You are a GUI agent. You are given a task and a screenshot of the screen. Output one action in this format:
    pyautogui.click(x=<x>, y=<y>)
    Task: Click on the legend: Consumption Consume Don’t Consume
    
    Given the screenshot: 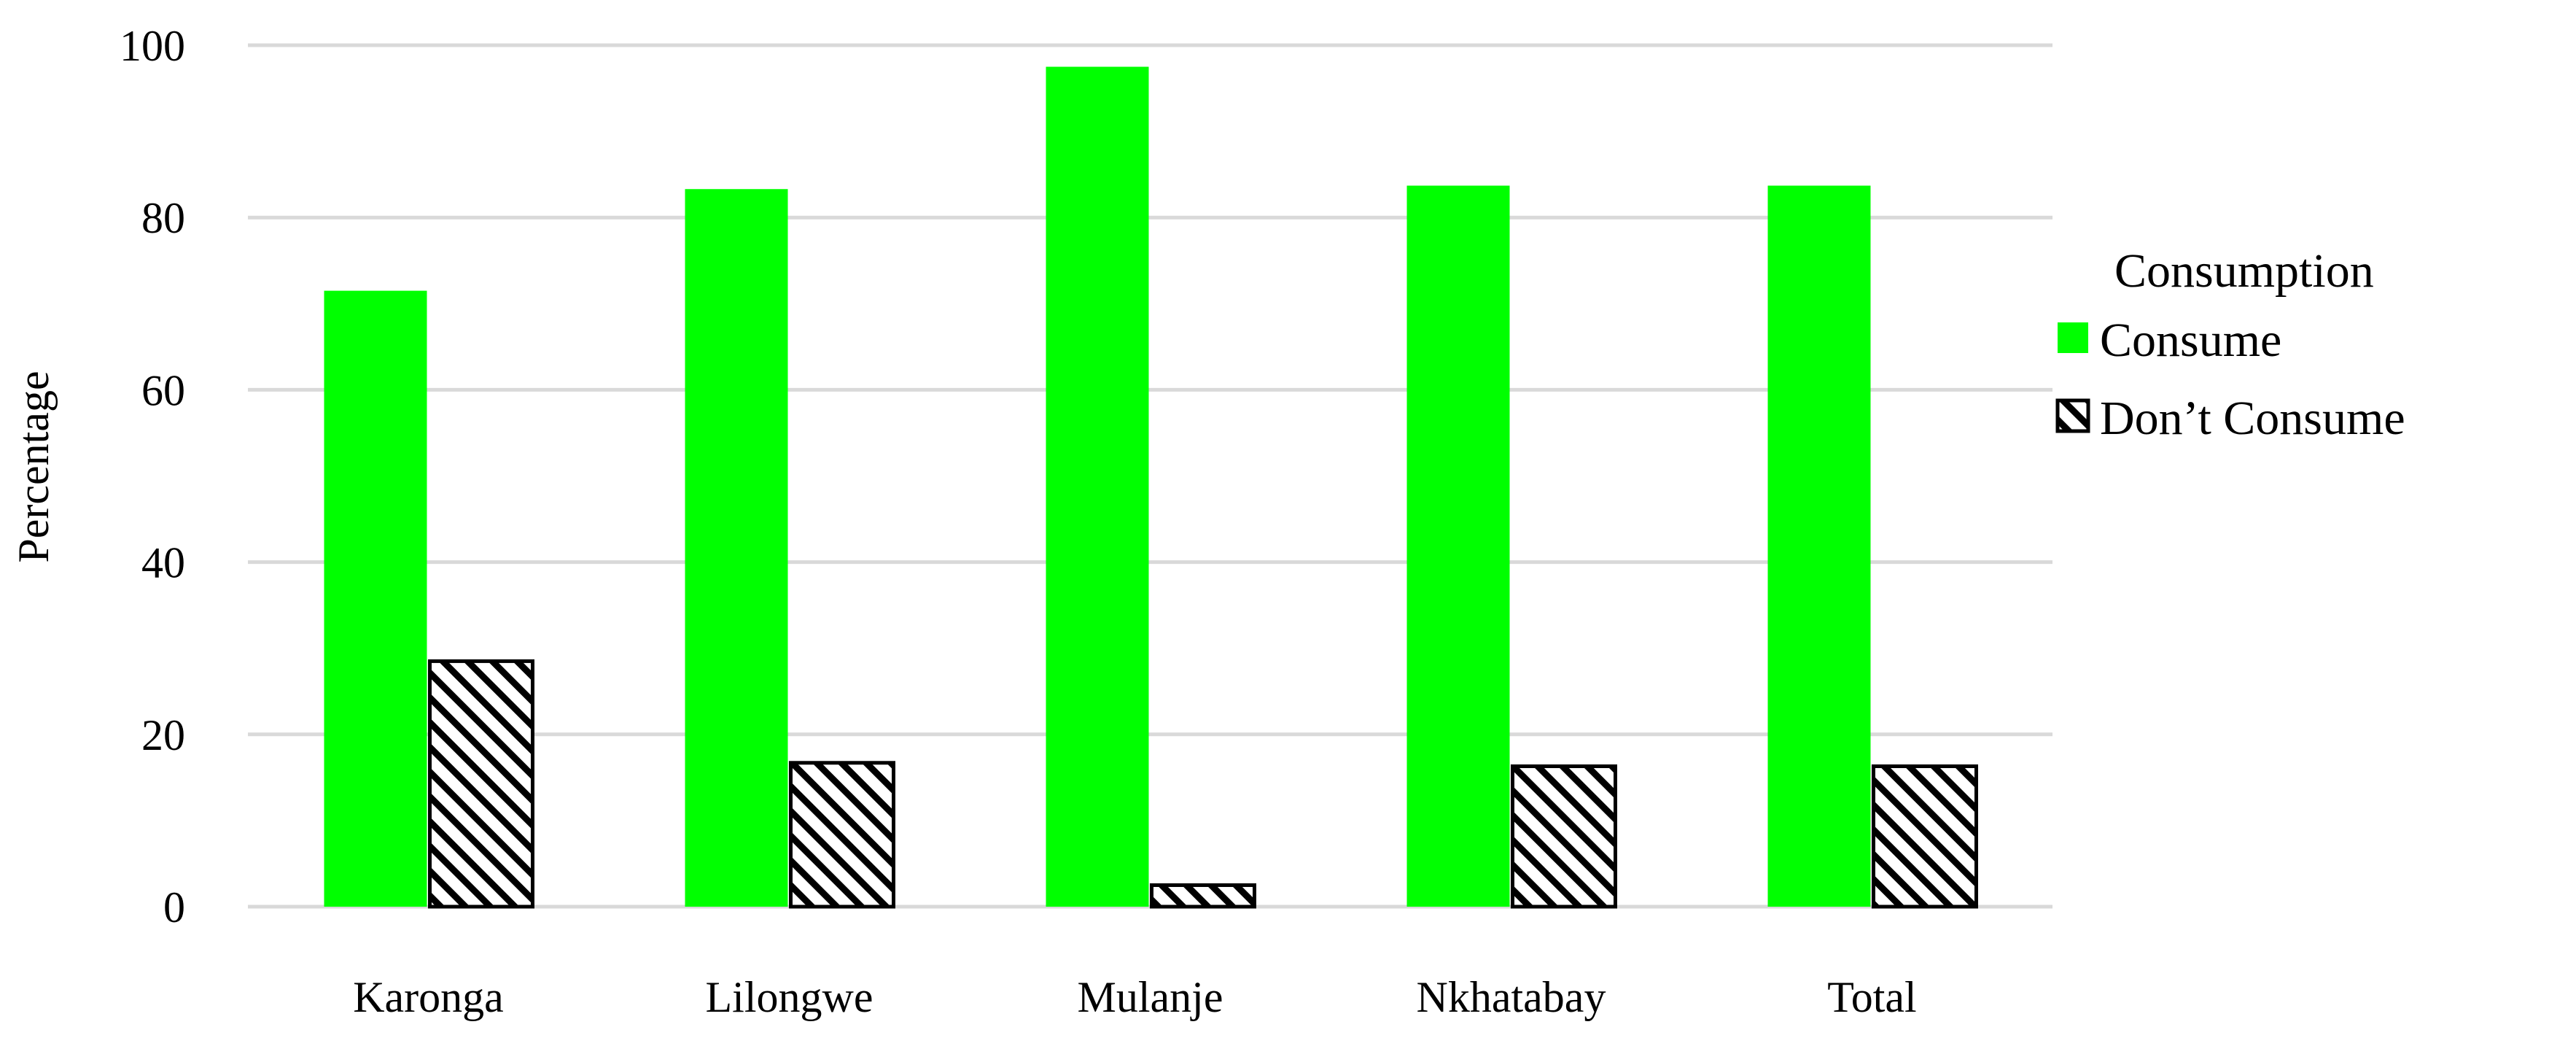 What is the action you would take?
    pyautogui.click(x=2230, y=344)
    